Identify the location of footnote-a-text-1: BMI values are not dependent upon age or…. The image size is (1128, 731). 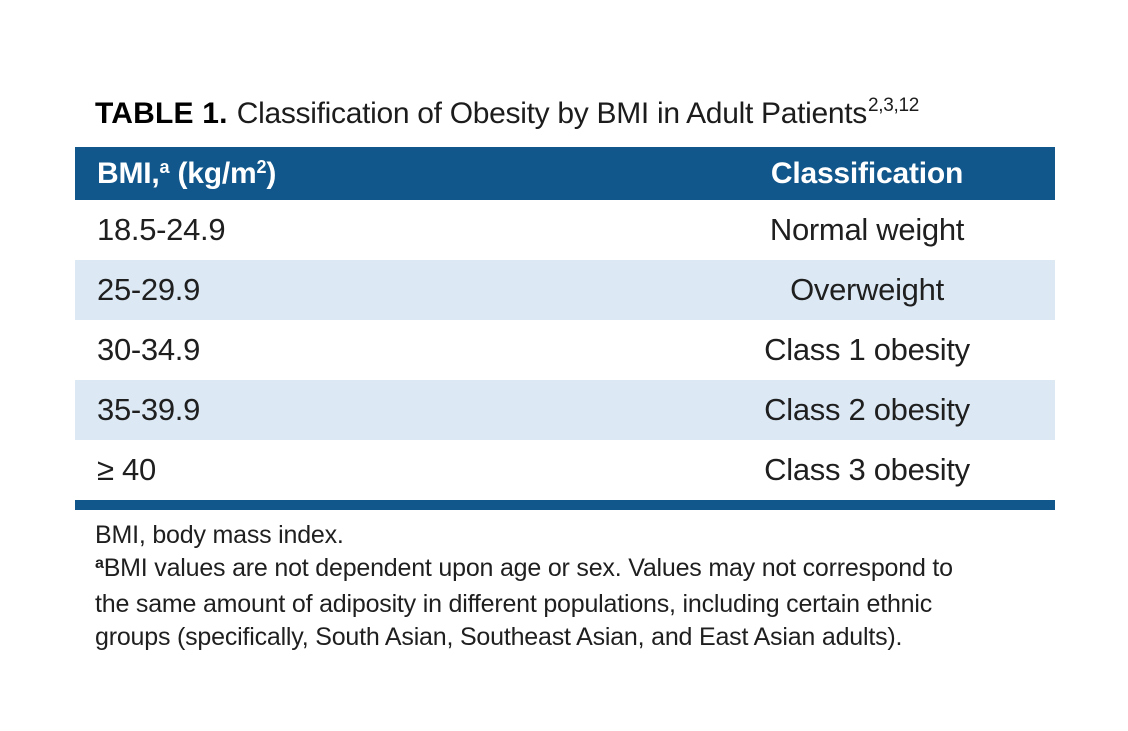
(528, 568).